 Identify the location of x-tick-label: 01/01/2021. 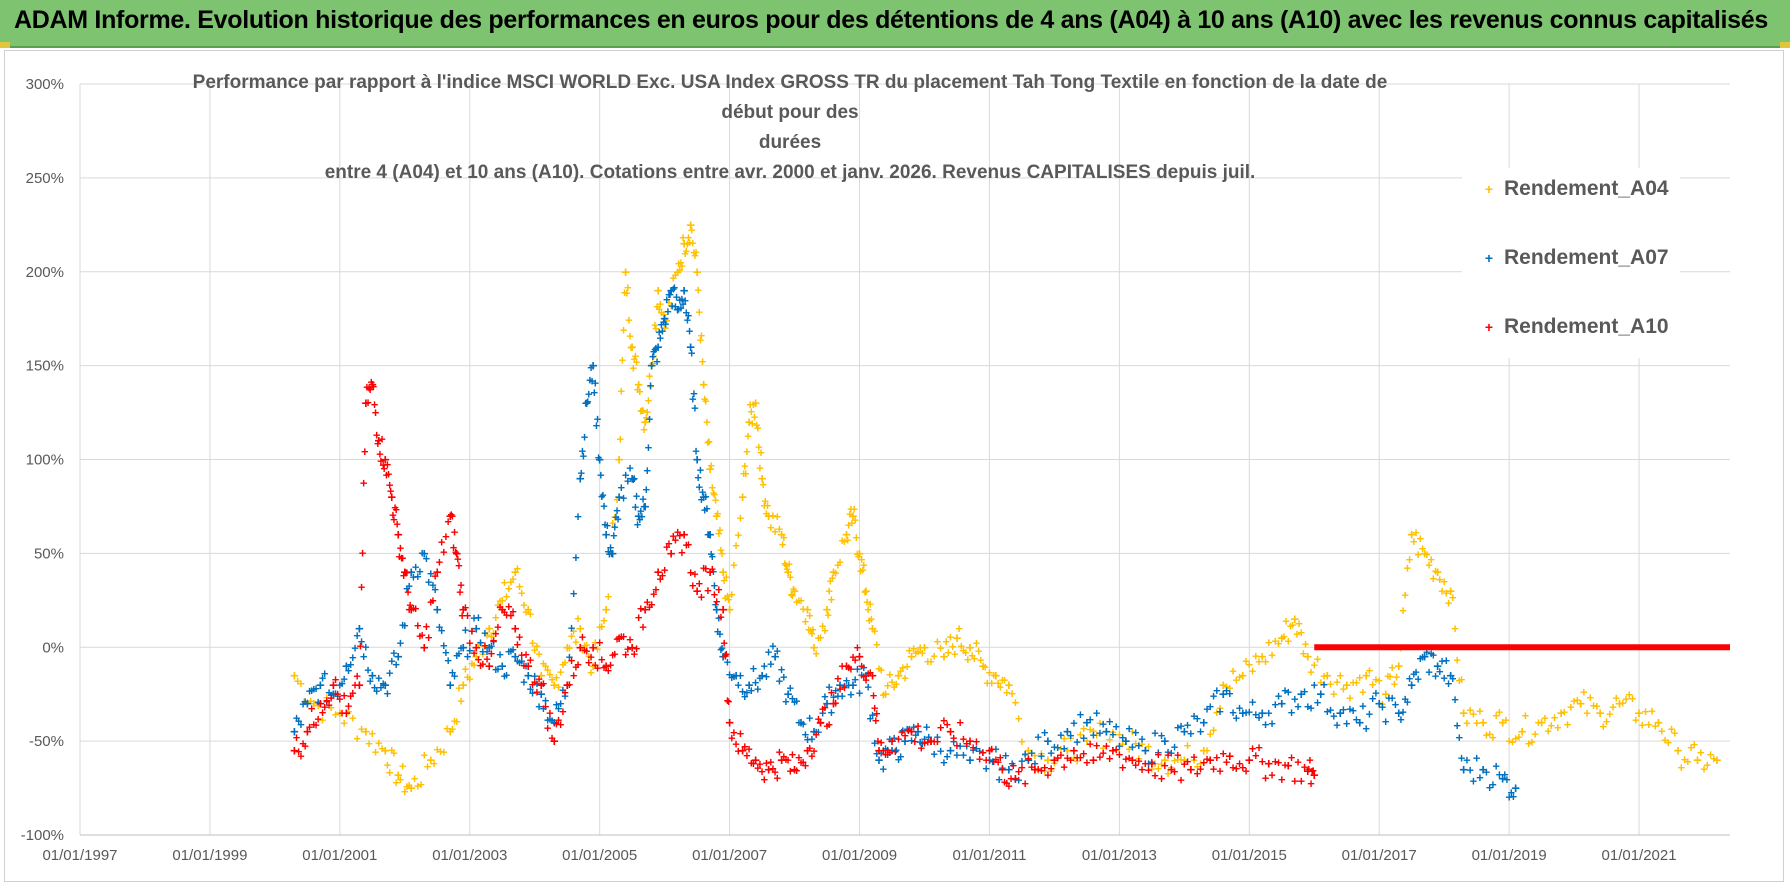
(1639, 855).